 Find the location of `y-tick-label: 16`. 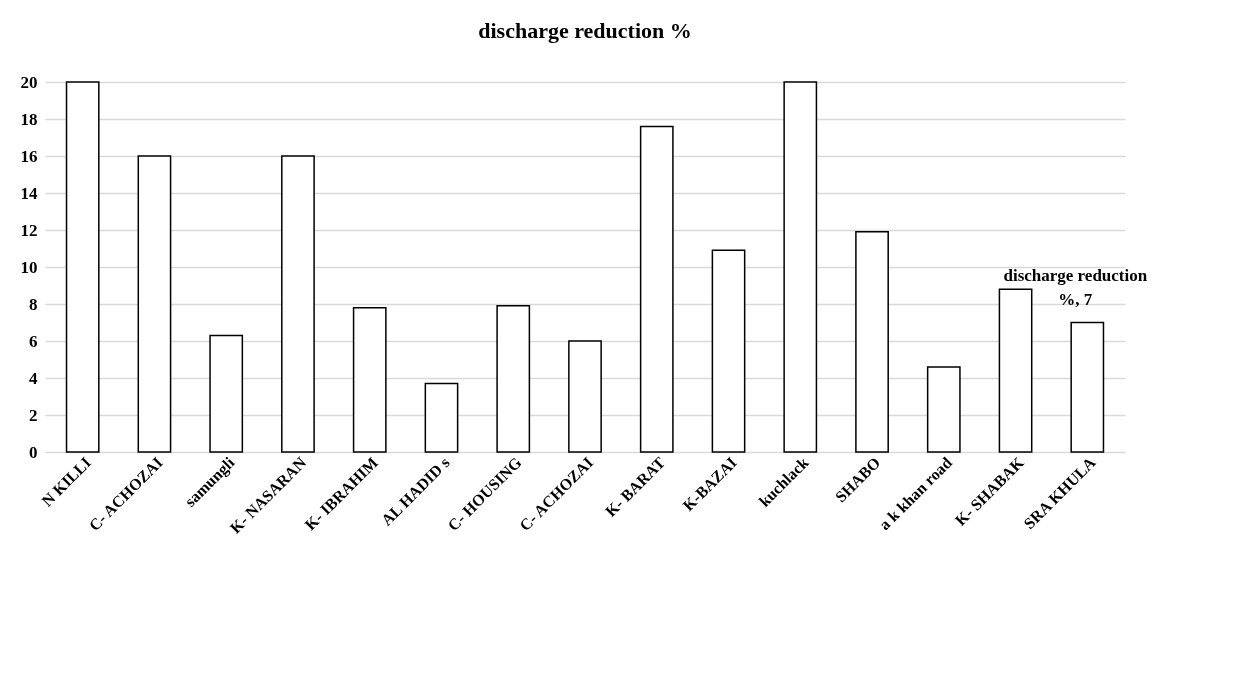

y-tick-label: 16 is located at coordinates (29, 156).